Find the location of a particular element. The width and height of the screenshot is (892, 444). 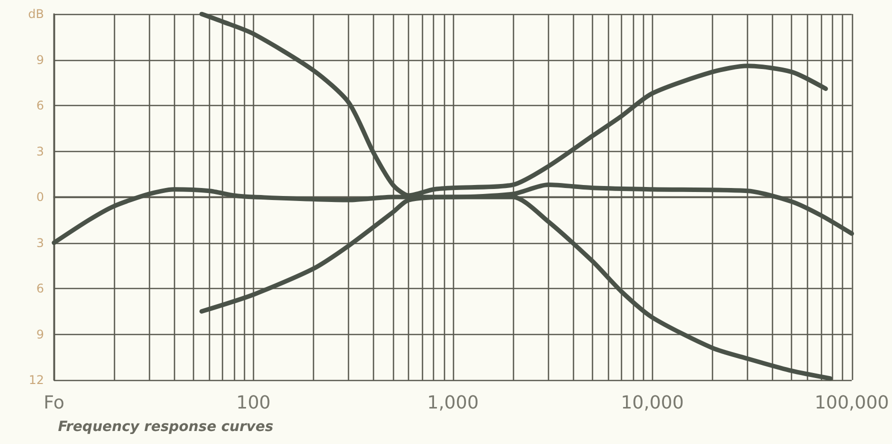

x-tick-label: 100,000 is located at coordinates (851, 403).